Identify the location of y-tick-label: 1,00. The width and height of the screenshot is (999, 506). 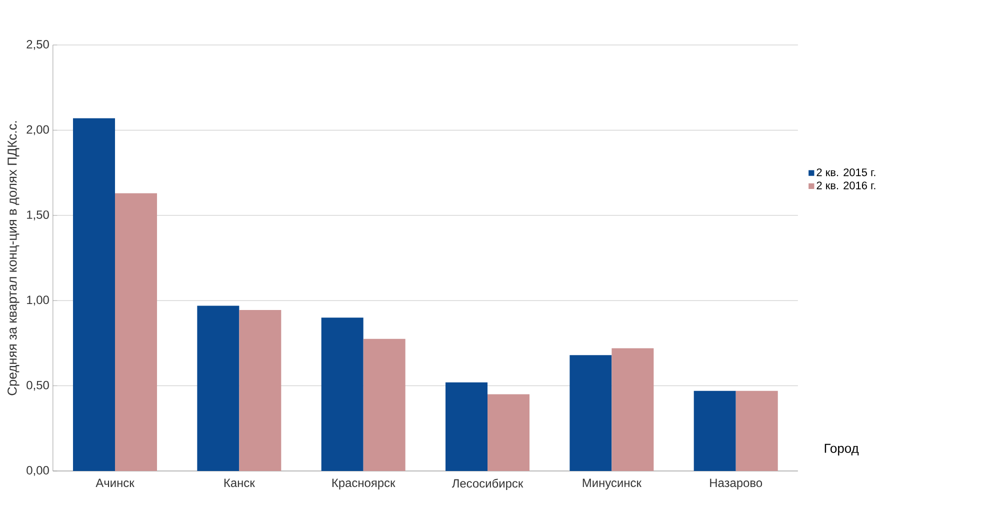
(38, 301).